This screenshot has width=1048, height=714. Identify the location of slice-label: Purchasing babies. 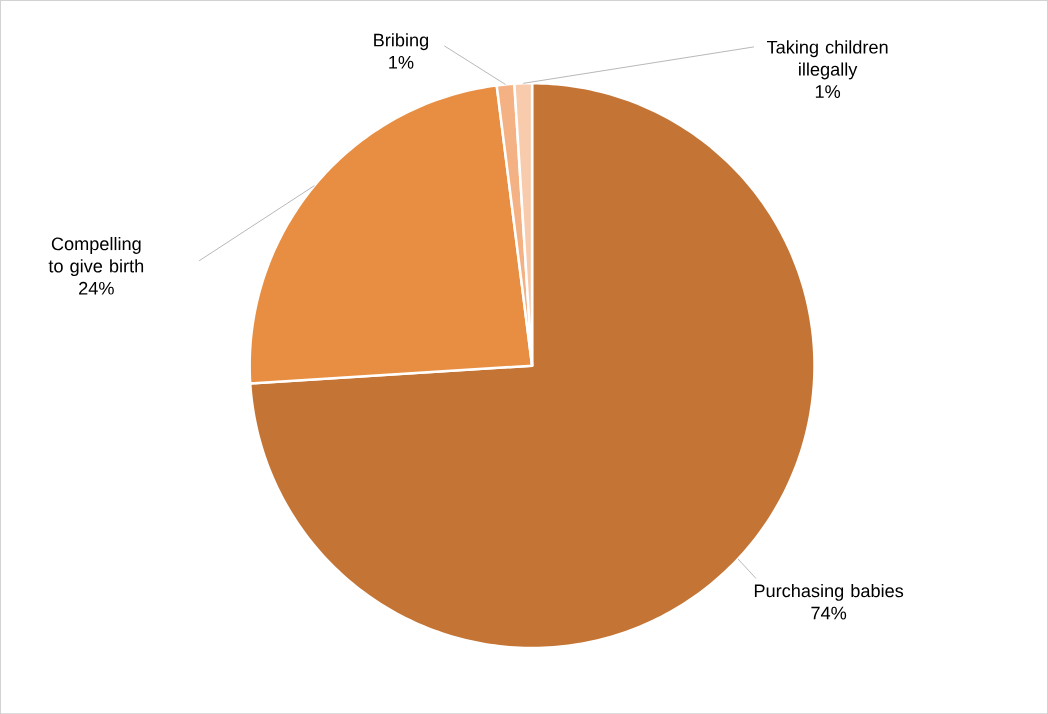
(829, 592).